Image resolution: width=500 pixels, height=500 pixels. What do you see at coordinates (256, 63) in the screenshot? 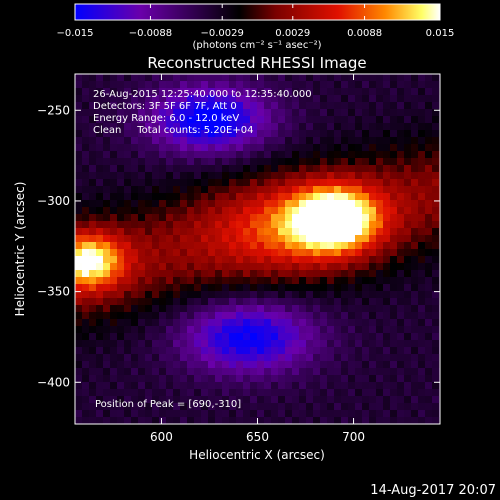
I see `chart-title: Reconstructed RHESSI Image` at bounding box center [256, 63].